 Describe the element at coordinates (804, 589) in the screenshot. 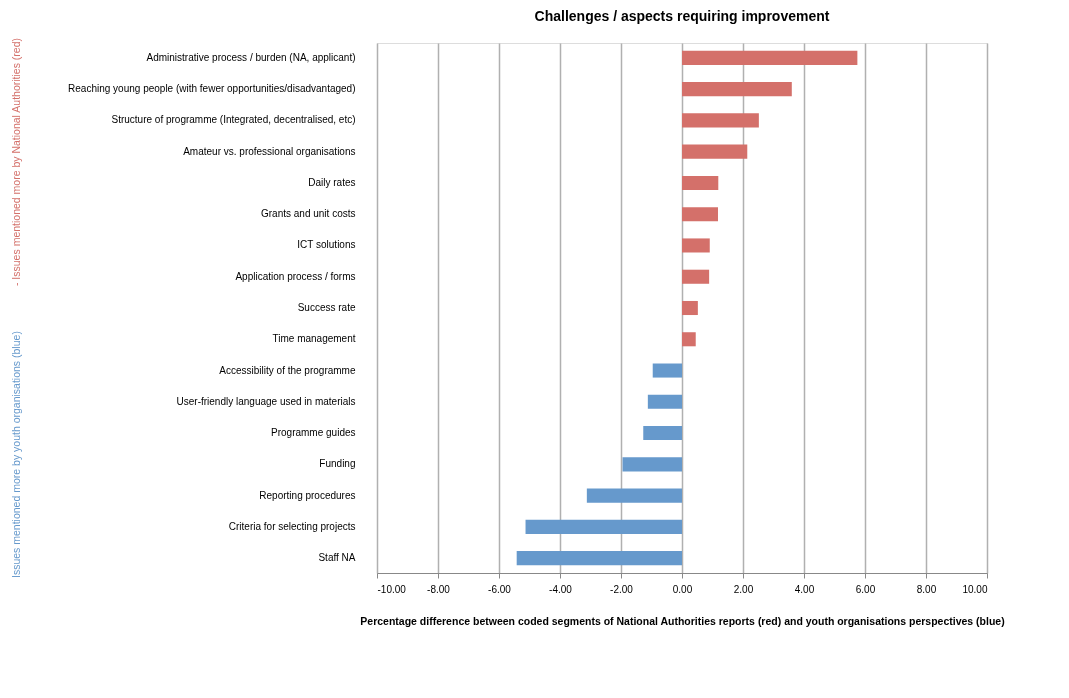

I see `x-tick-label: 4.00` at that location.